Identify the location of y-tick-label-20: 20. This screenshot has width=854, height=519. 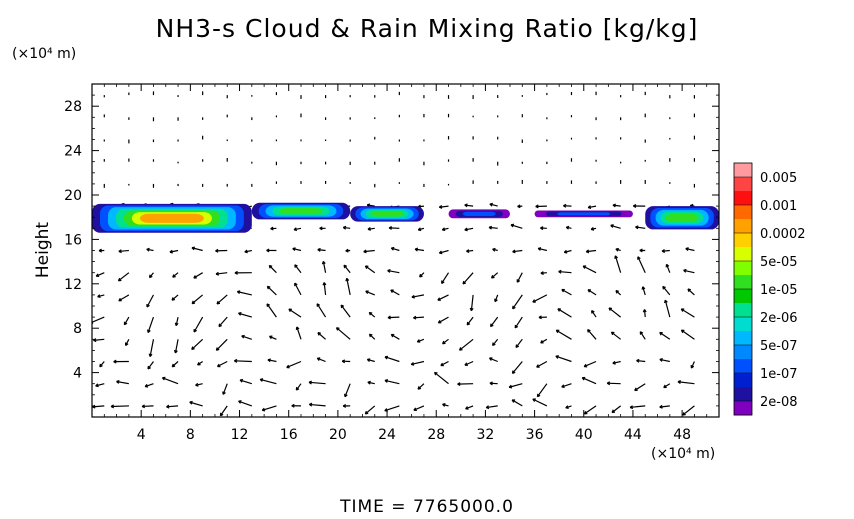
(73, 196).